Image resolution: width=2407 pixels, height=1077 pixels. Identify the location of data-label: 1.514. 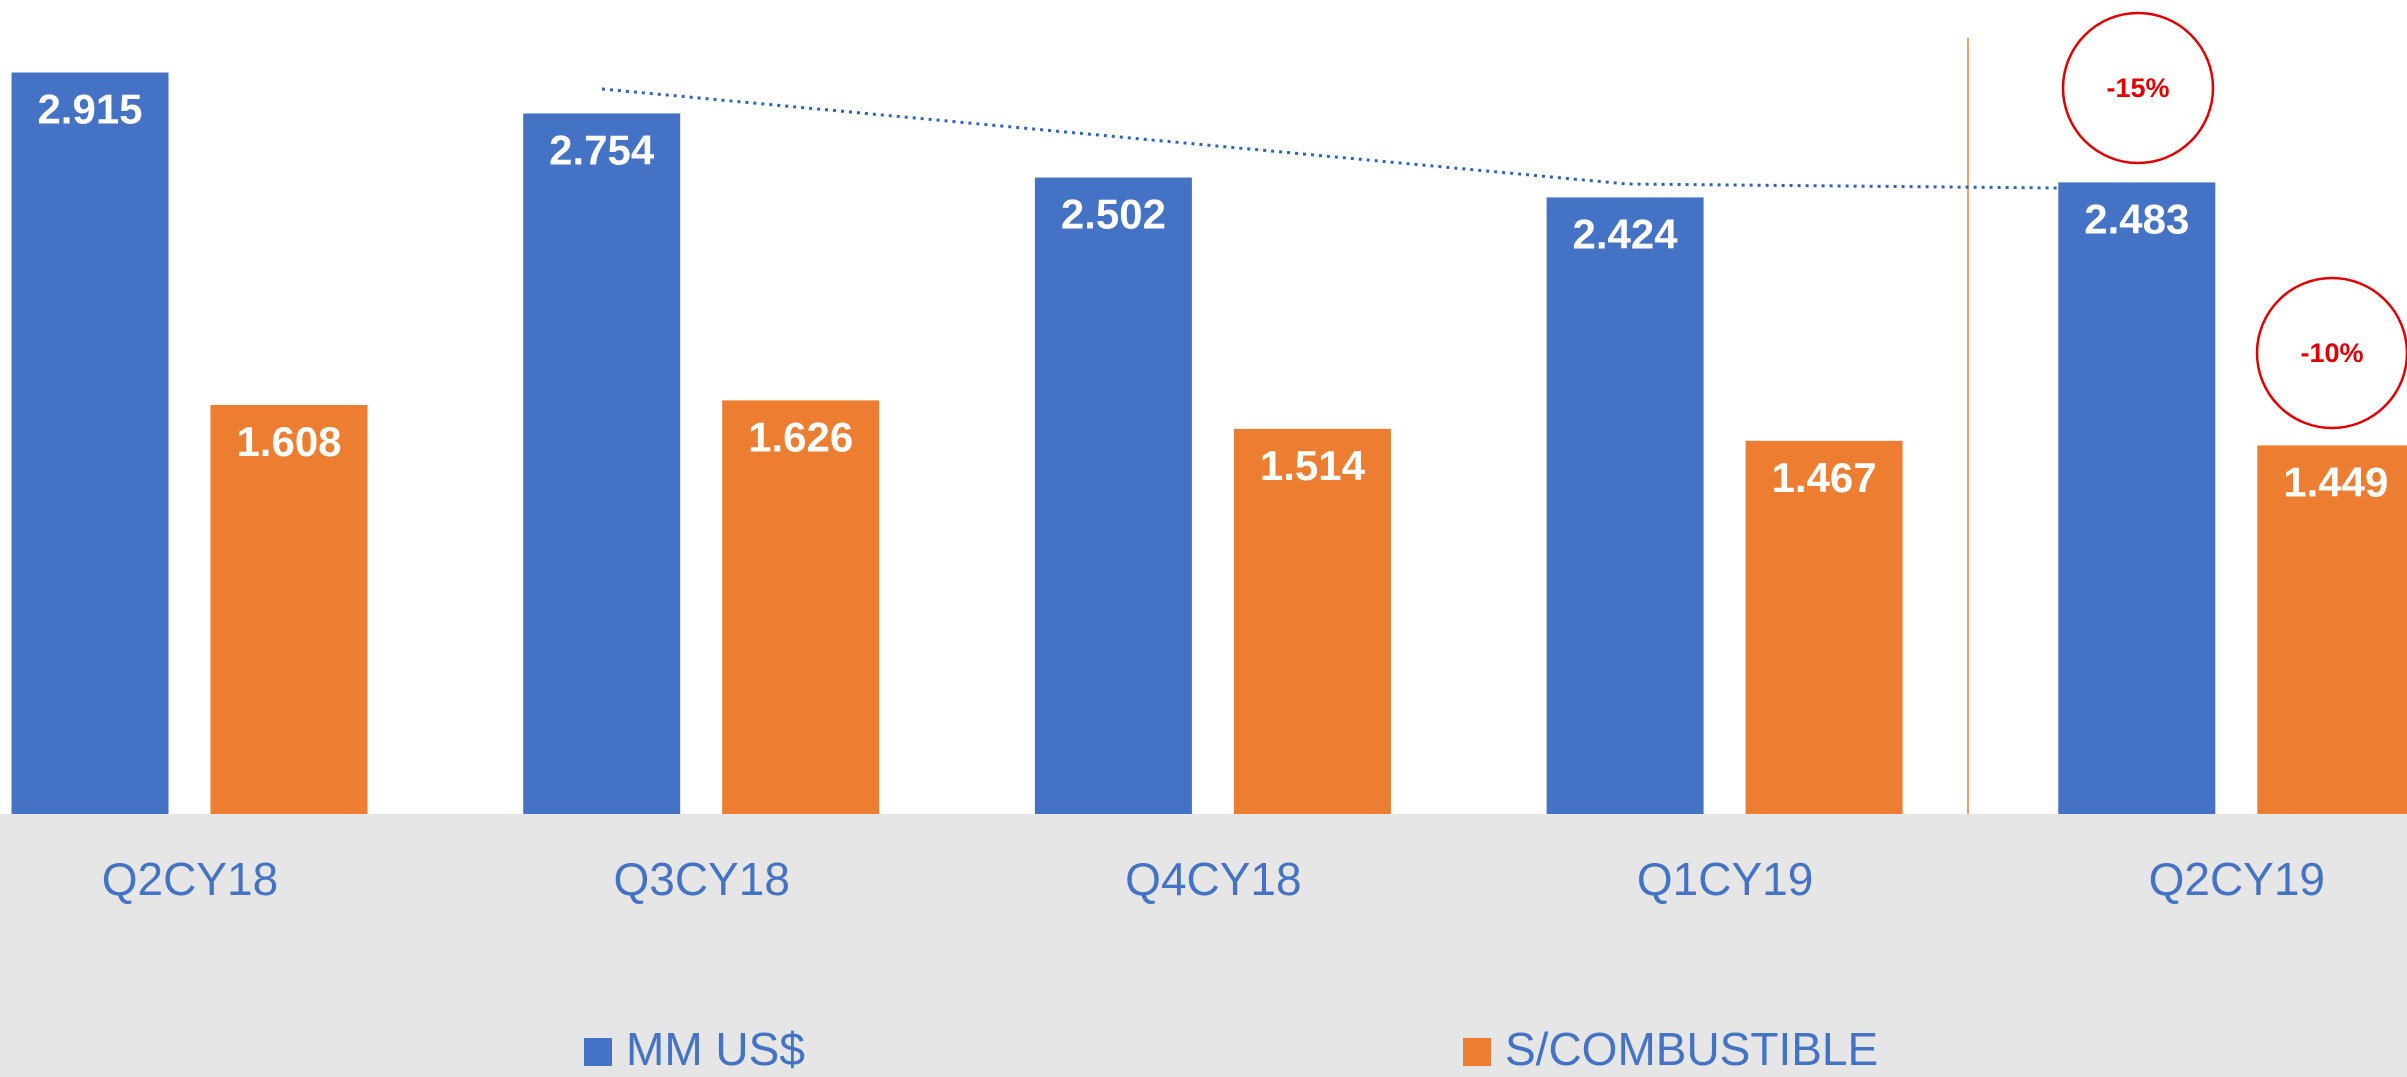
(1313, 465).